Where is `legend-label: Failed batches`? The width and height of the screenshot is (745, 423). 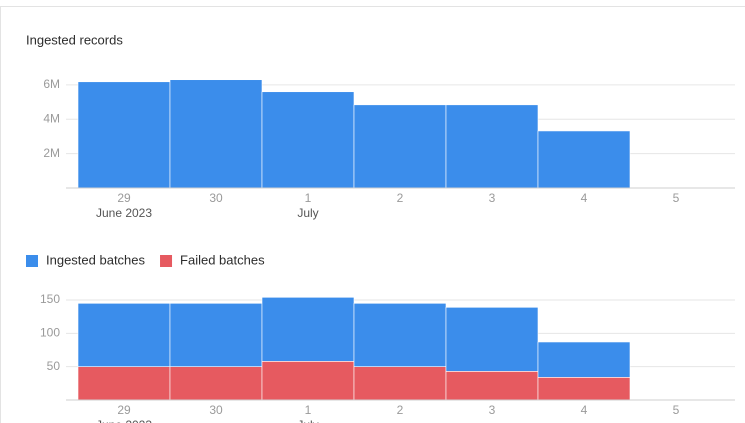 legend-label: Failed batches is located at coordinates (222, 259).